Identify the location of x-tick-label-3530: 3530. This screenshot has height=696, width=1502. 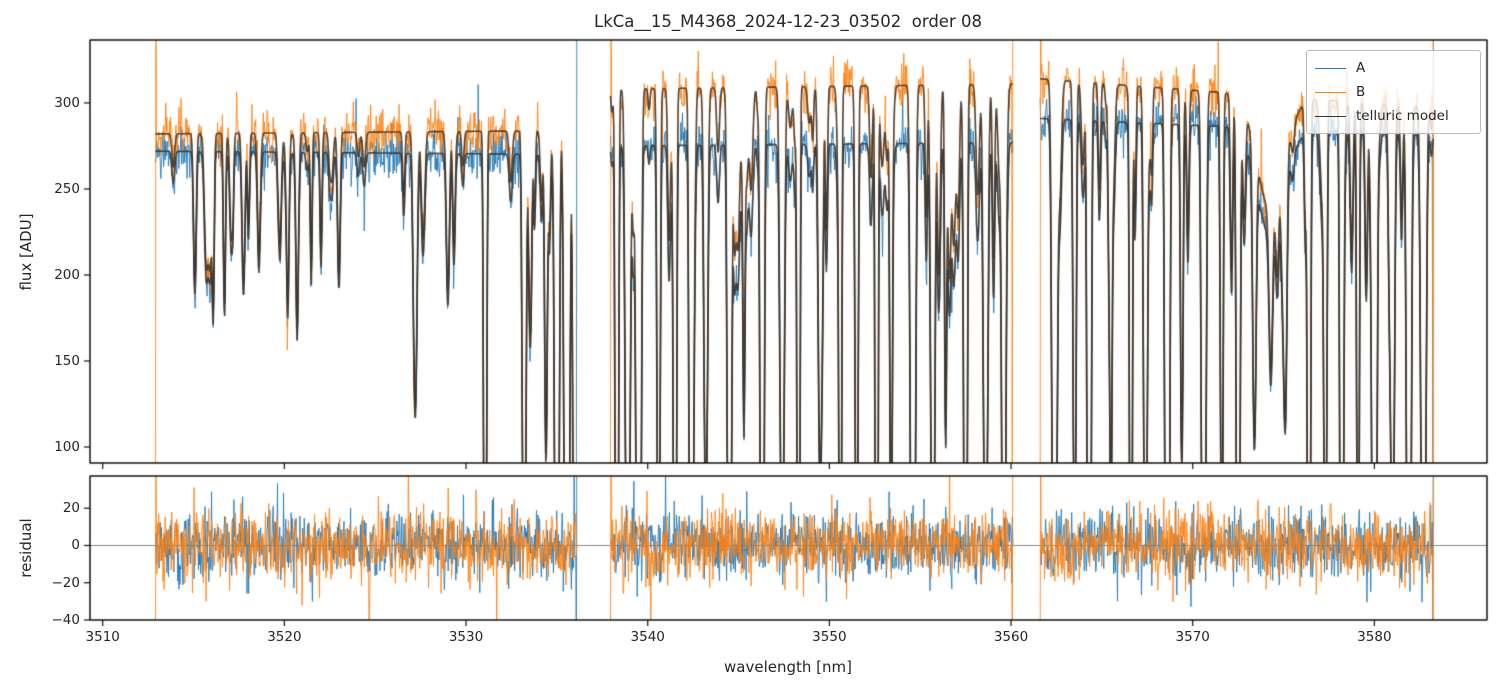
(466, 637).